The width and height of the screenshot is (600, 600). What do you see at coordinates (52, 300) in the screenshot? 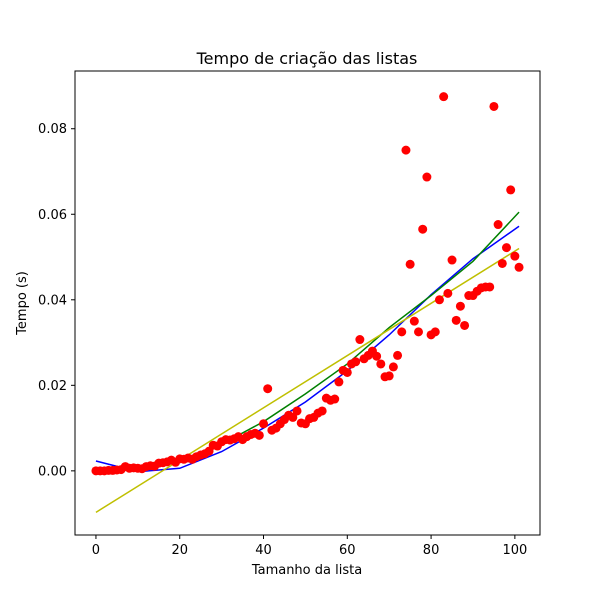
I see `y-tick-label: 0.04` at bounding box center [52, 300].